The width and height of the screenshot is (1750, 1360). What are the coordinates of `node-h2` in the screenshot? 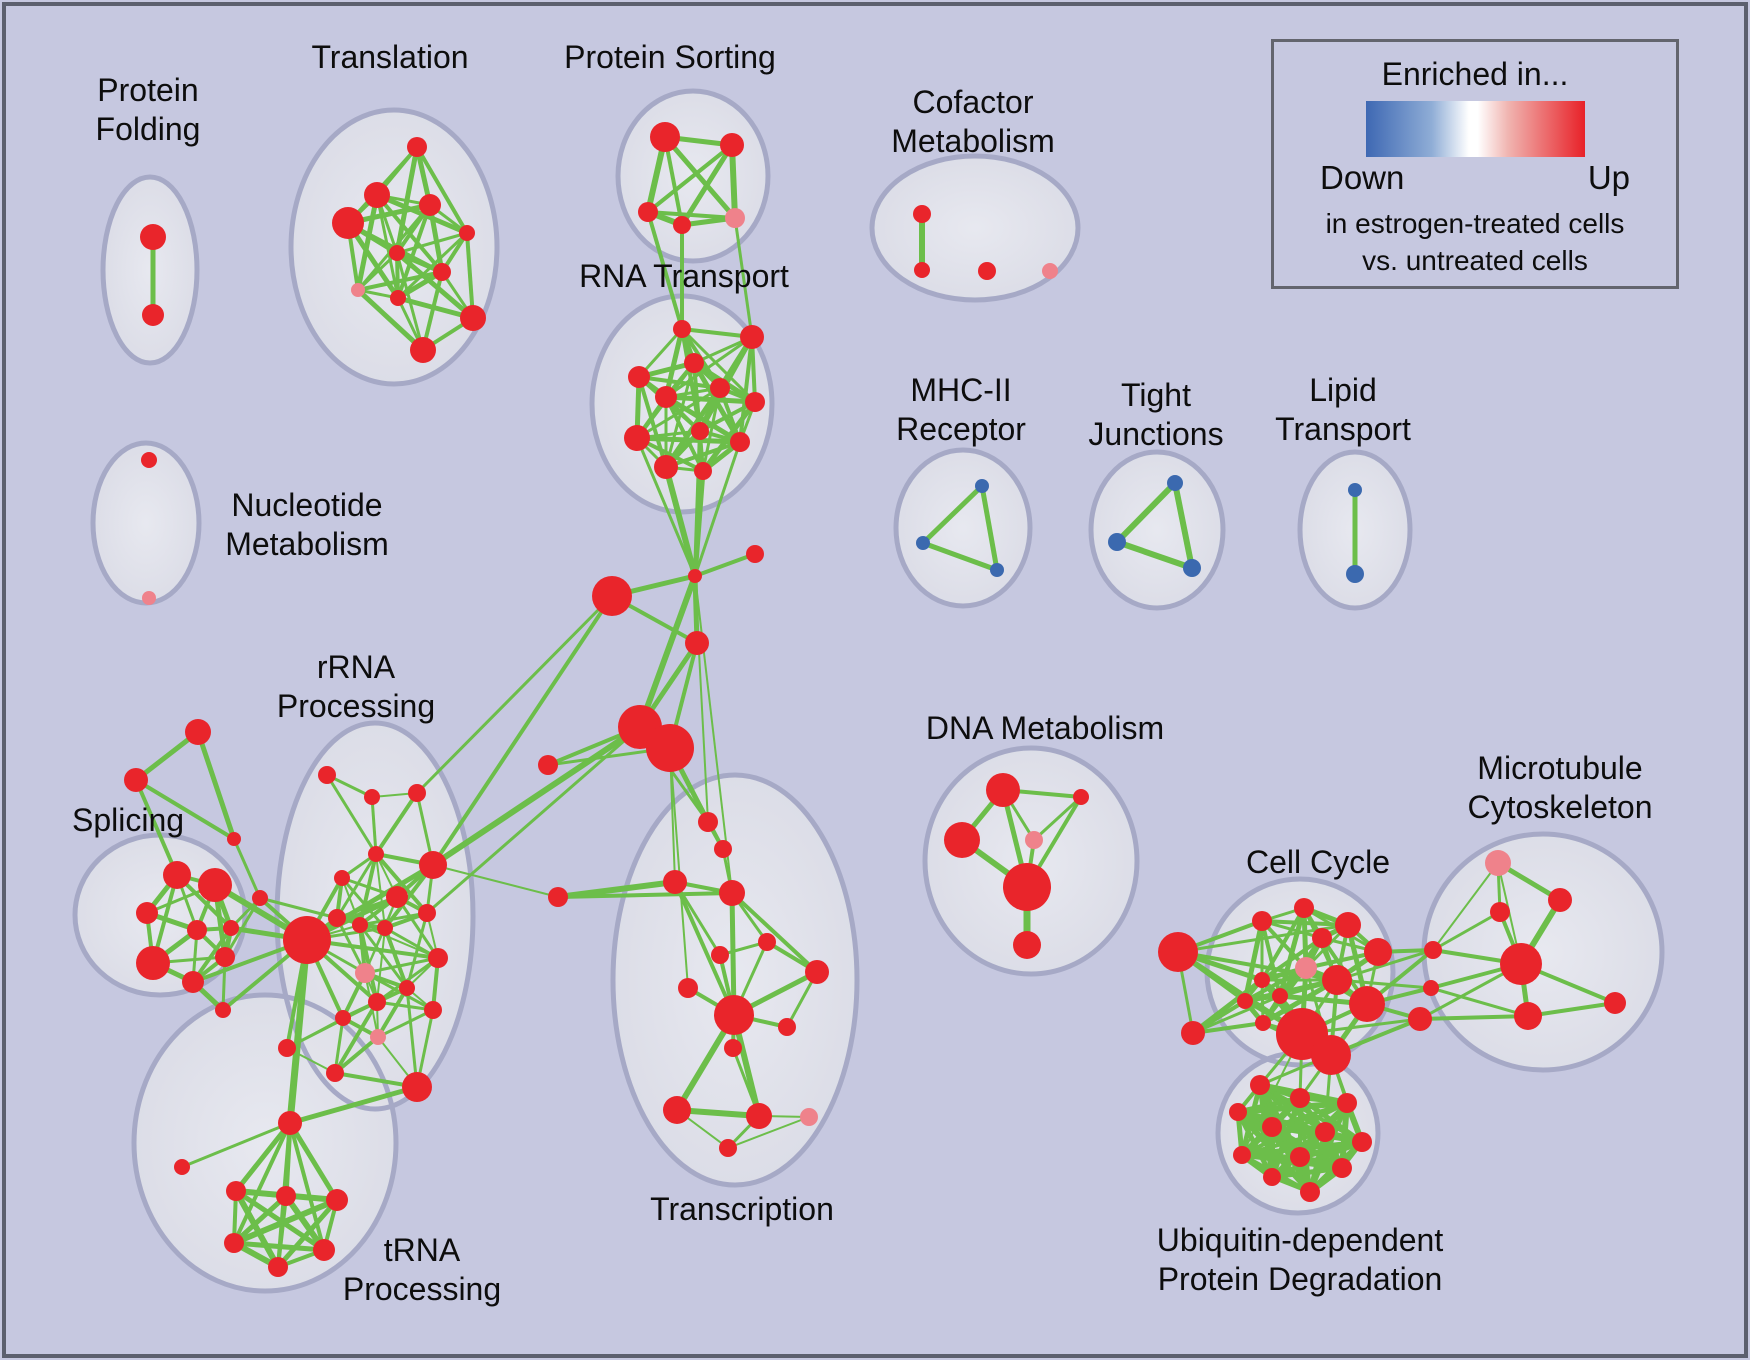 It's located at (670, 748).